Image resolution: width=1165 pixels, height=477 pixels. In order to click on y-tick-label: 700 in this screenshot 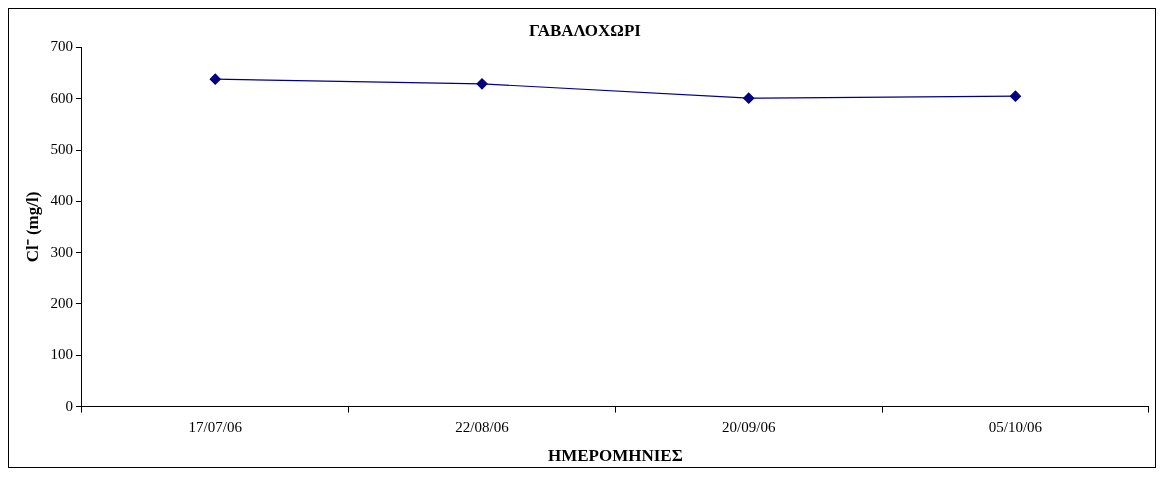, I will do `click(61, 46)`.